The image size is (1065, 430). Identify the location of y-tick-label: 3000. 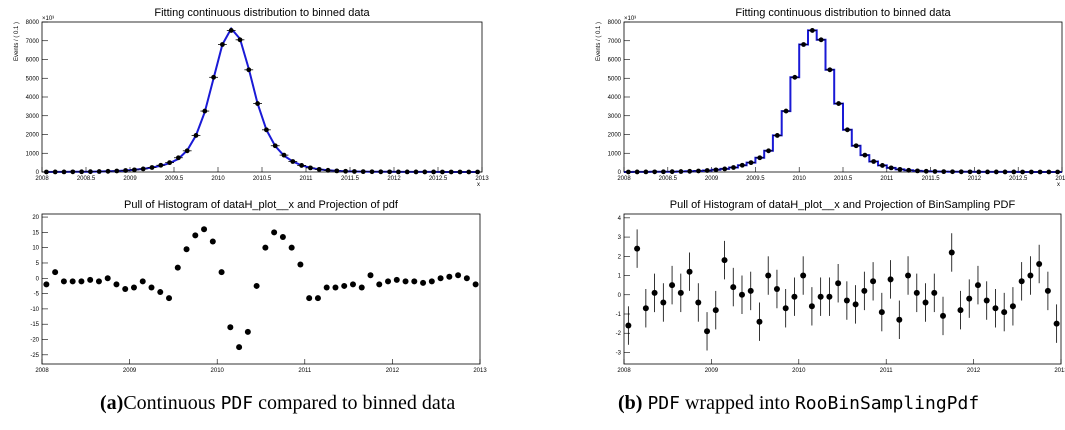
(615, 117).